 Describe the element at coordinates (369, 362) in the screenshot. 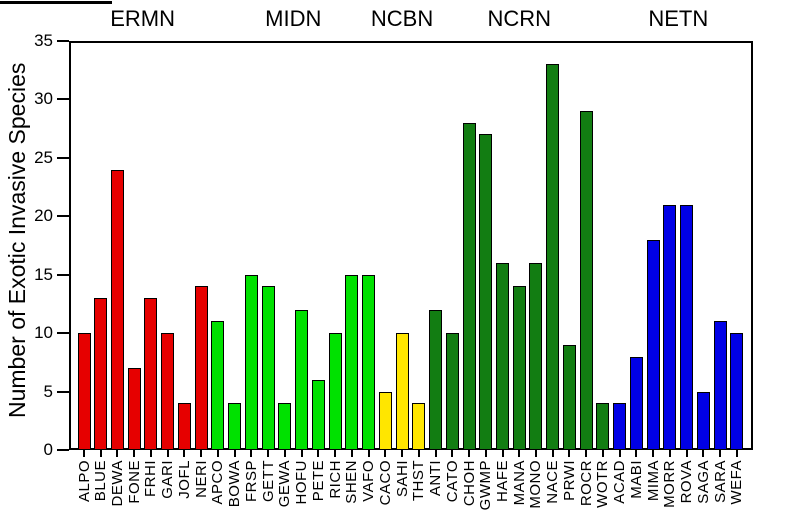

I see `bar-VAFO` at that location.